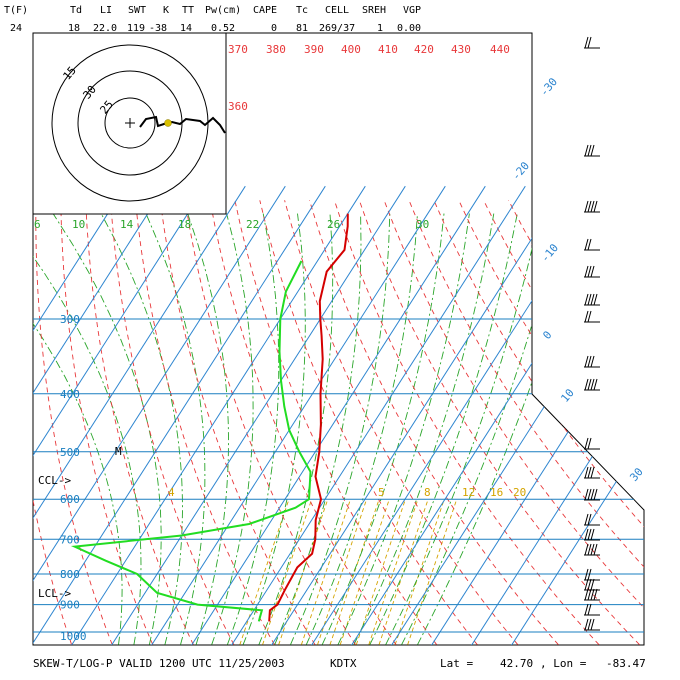 The width and height of the screenshot is (680, 680). Describe the element at coordinates (276, 49) in the screenshot. I see `dry-adiabat-label: 380` at that location.